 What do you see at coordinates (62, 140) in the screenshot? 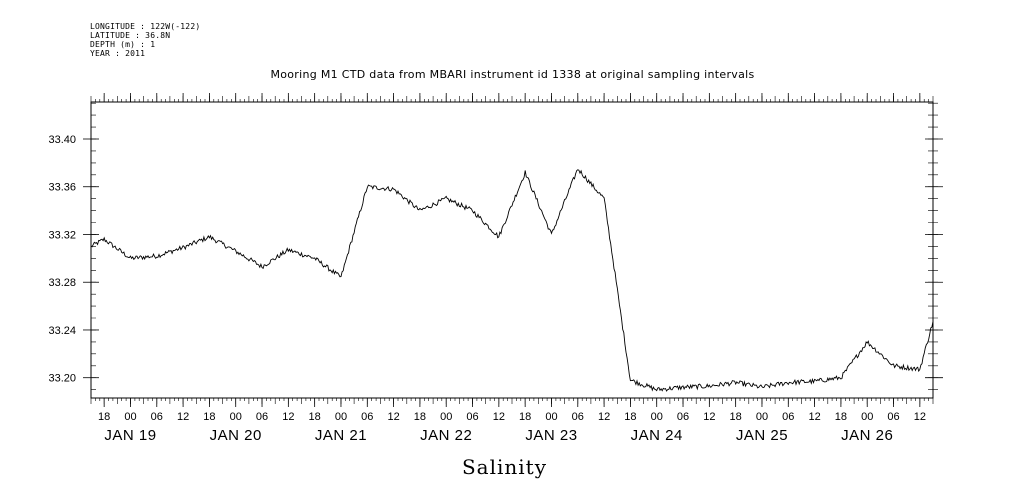
I see `y-tick-label: 33.40` at bounding box center [62, 140].